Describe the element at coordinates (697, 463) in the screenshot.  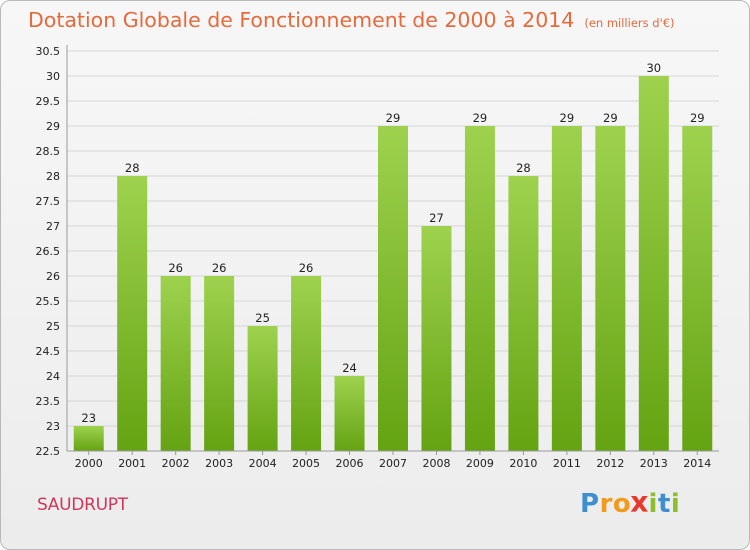
I see `x-tick-label: 2014` at that location.